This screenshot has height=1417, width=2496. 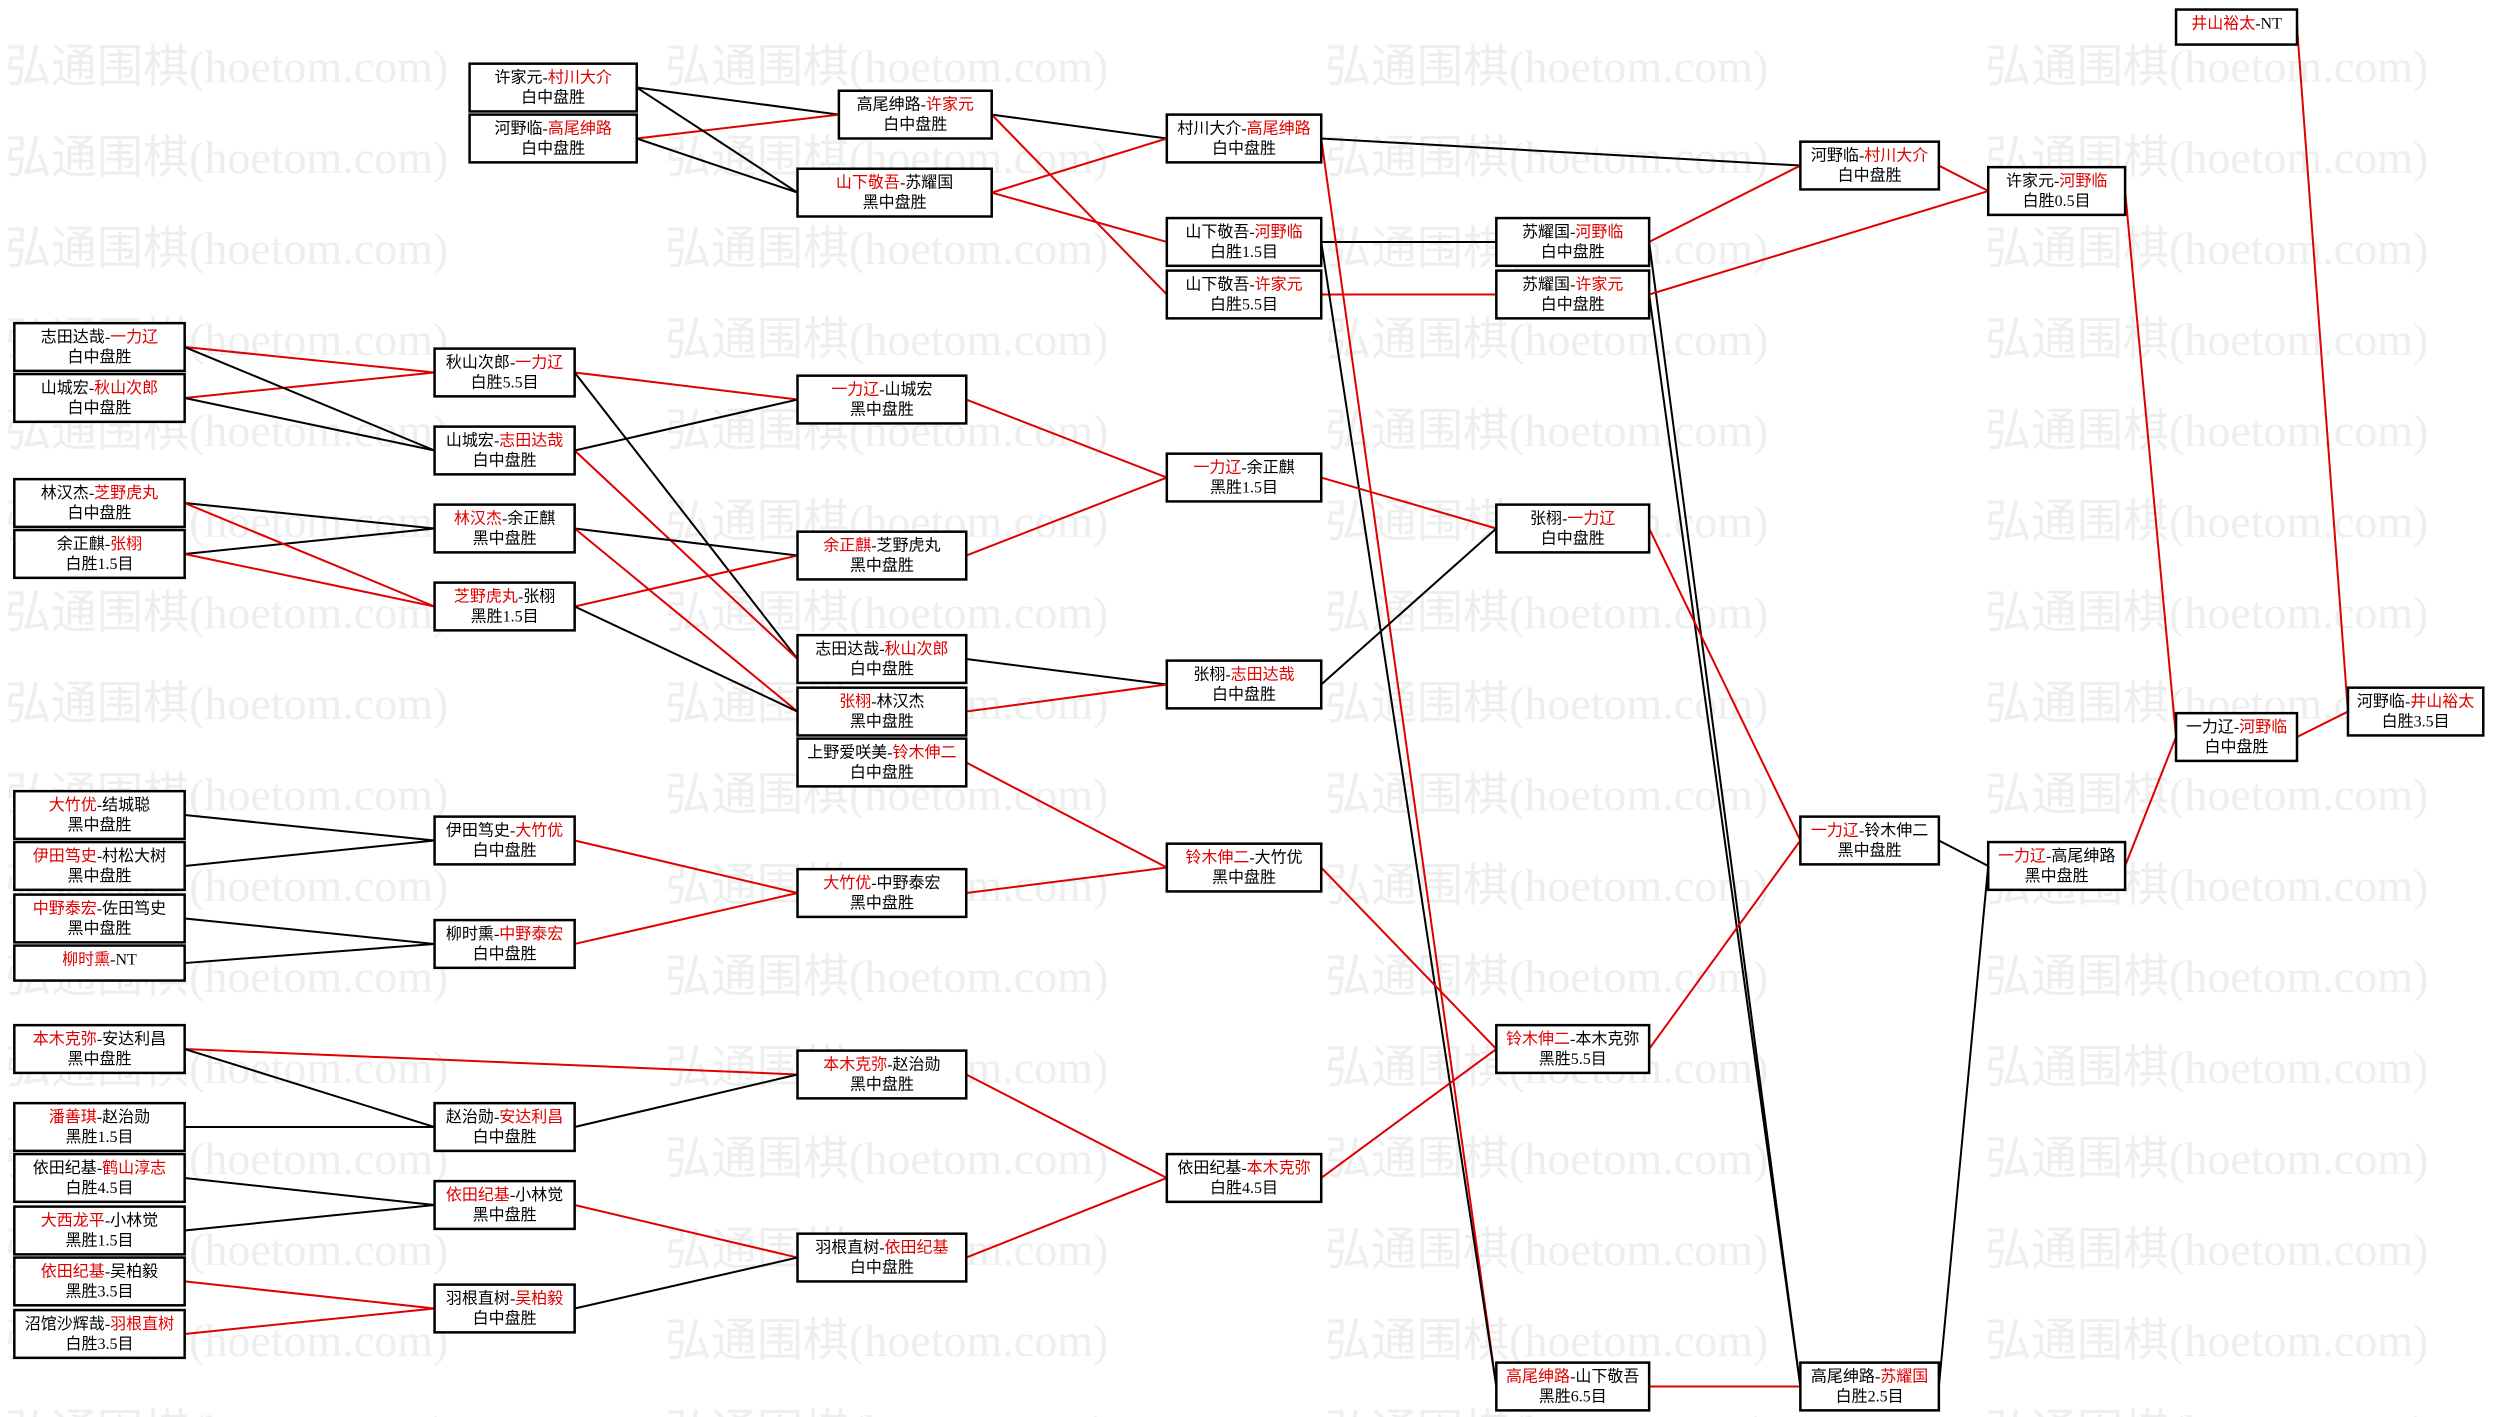 What do you see at coordinates (855, 1065) in the screenshot?
I see `player-name: 本木克弥` at bounding box center [855, 1065].